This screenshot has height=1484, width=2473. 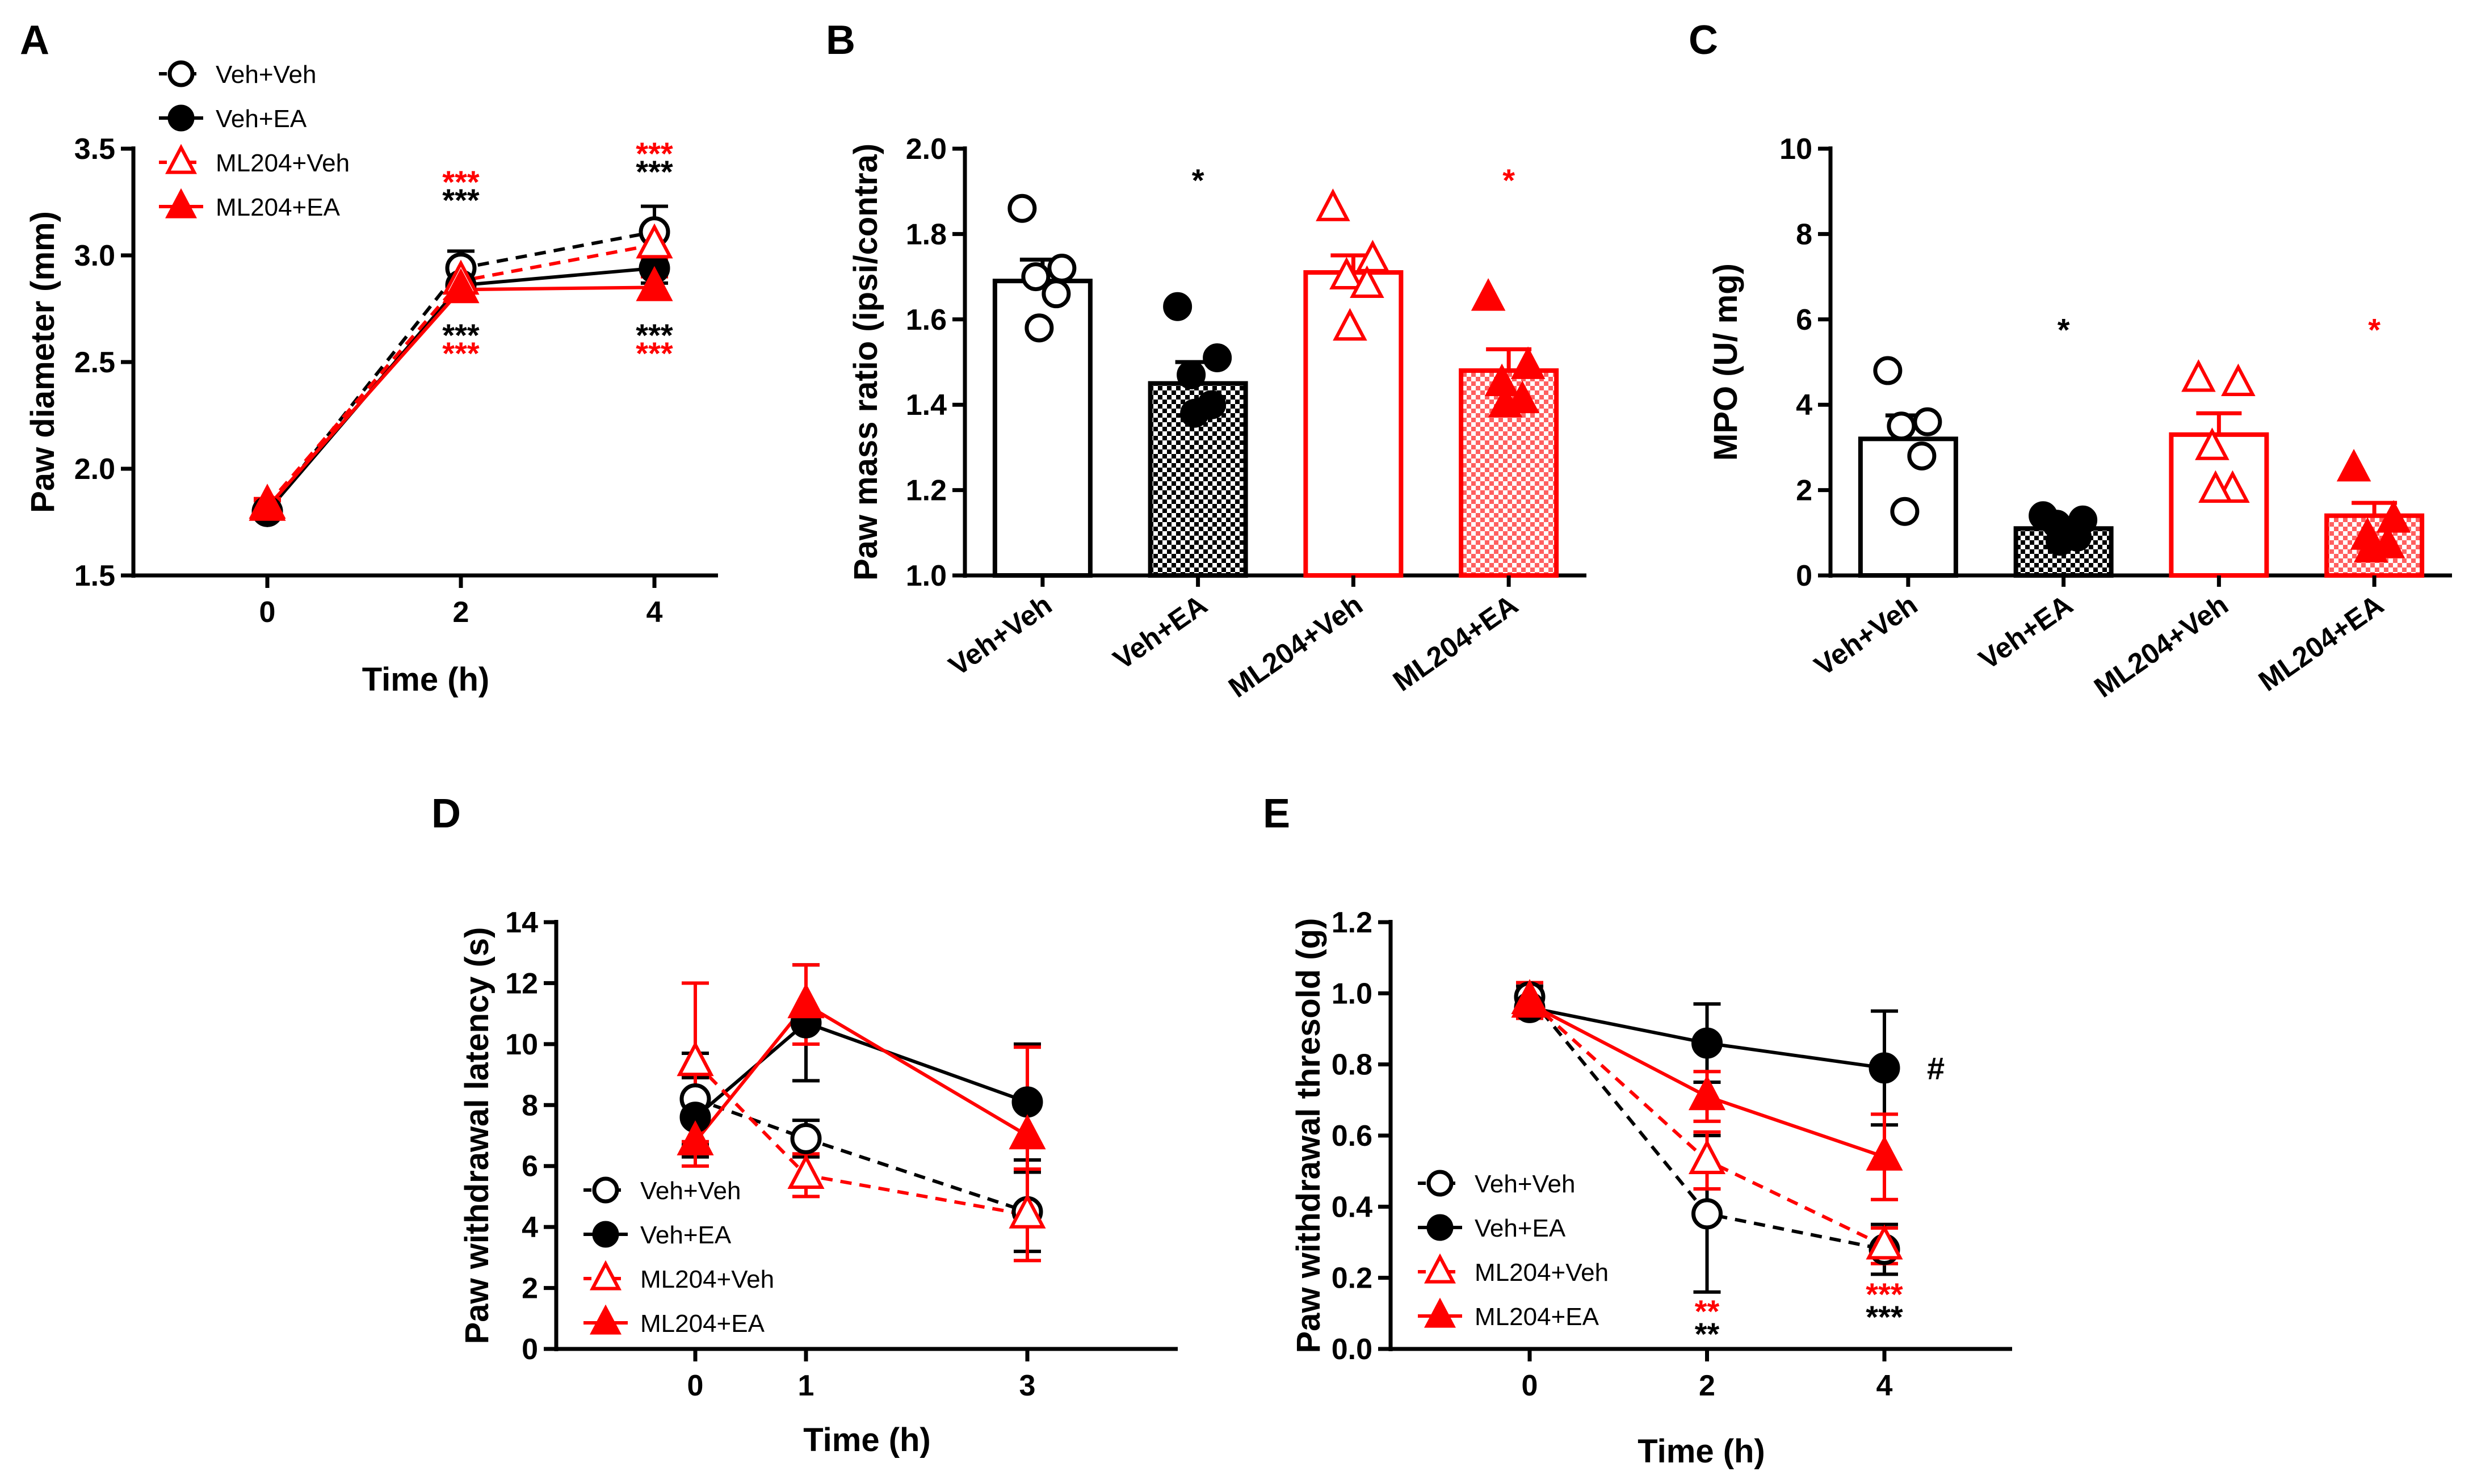 What do you see at coordinates (530, 1106) in the screenshot?
I see `chart-d-y-tick-label: 8` at bounding box center [530, 1106].